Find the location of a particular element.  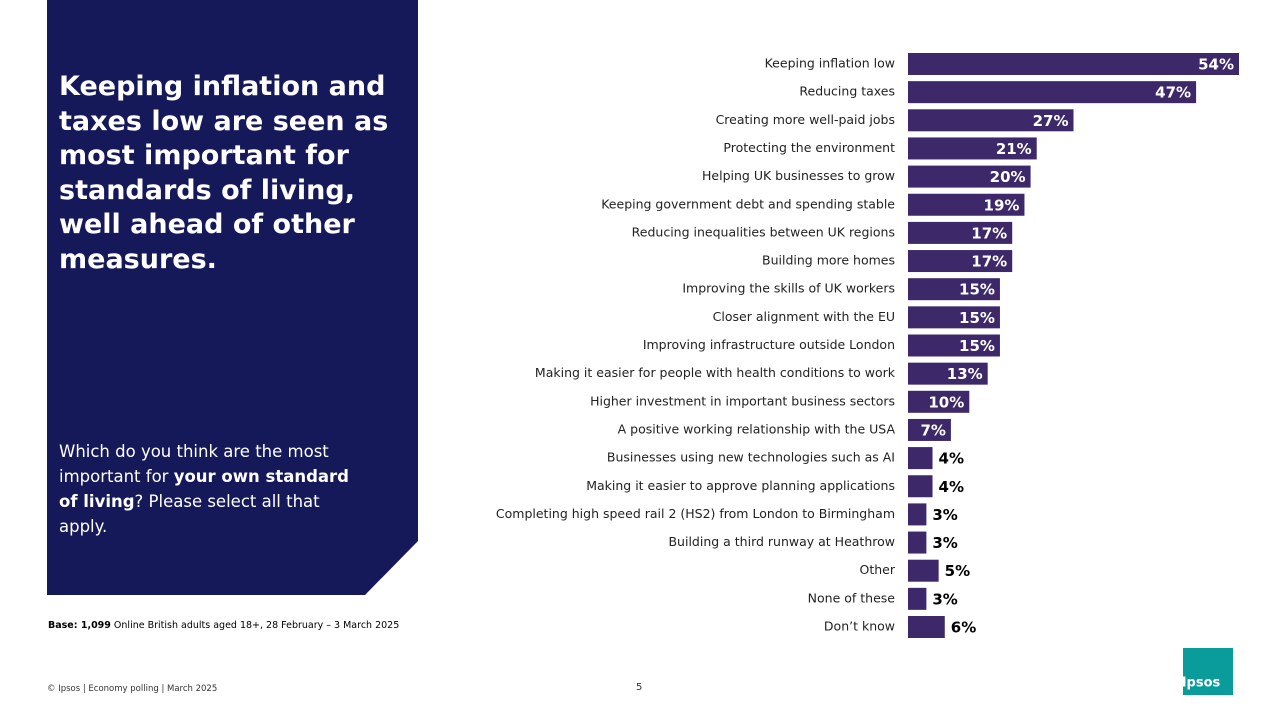

text-part: your own standard of living is located at coordinates (204, 489).